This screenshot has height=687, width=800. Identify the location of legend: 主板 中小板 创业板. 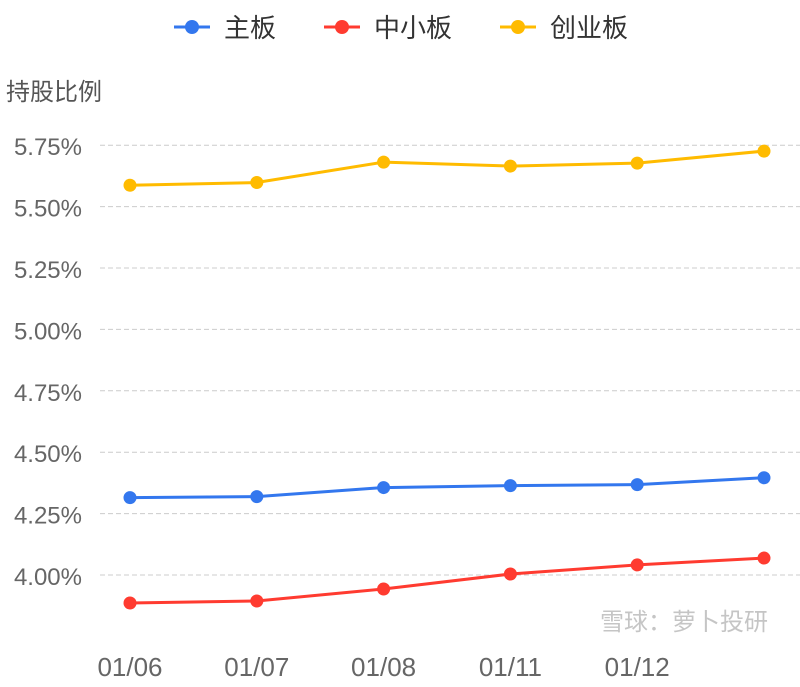
(400, 26).